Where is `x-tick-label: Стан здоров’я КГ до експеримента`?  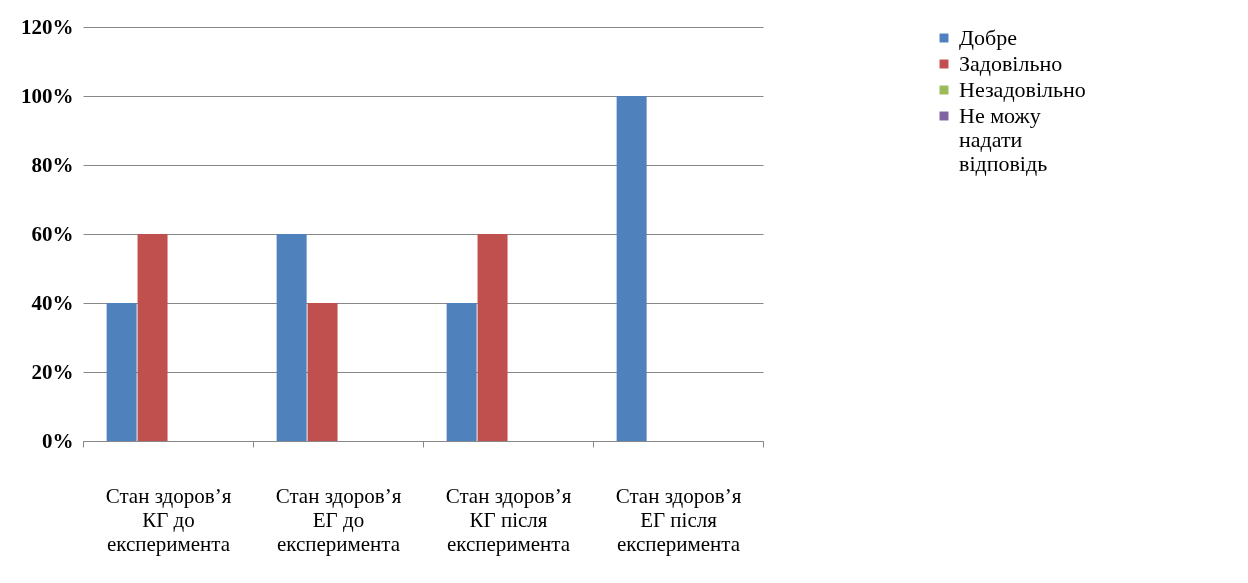 x-tick-label: Стан здоров’я КГ до експеримента is located at coordinates (168, 519).